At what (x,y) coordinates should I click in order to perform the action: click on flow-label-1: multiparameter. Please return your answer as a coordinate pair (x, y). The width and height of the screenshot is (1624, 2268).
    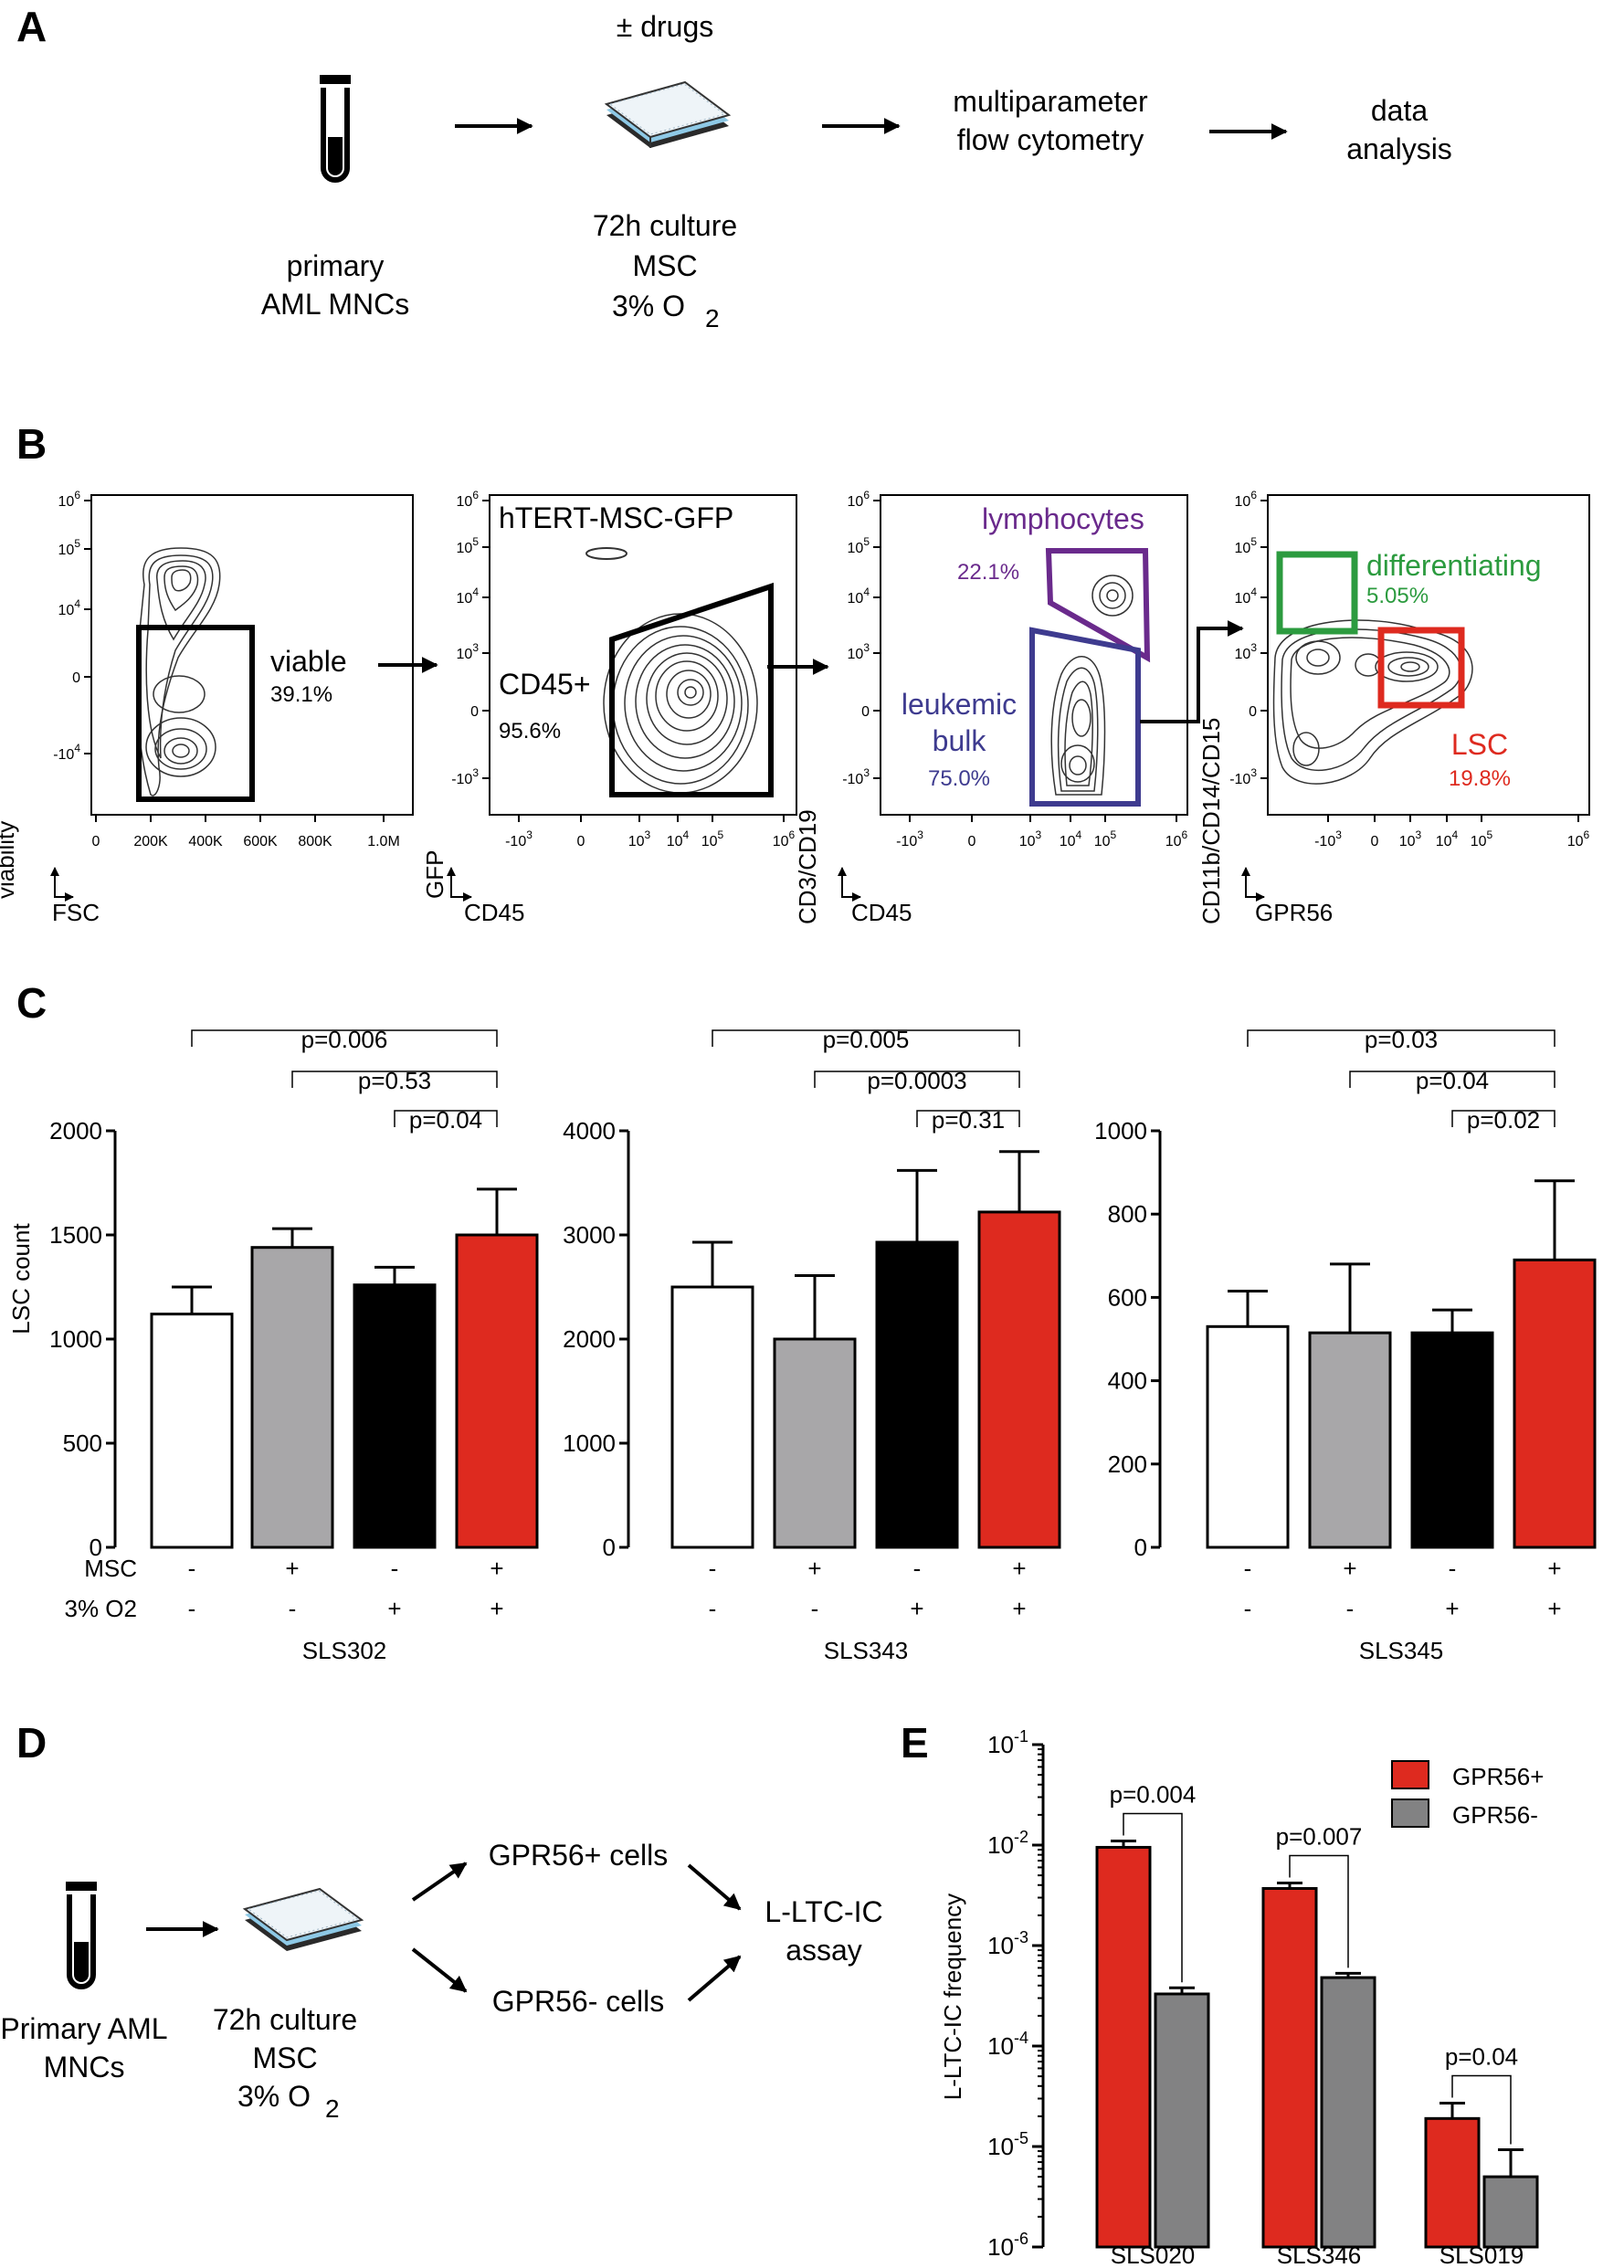
    Looking at the image, I should click on (1050, 101).